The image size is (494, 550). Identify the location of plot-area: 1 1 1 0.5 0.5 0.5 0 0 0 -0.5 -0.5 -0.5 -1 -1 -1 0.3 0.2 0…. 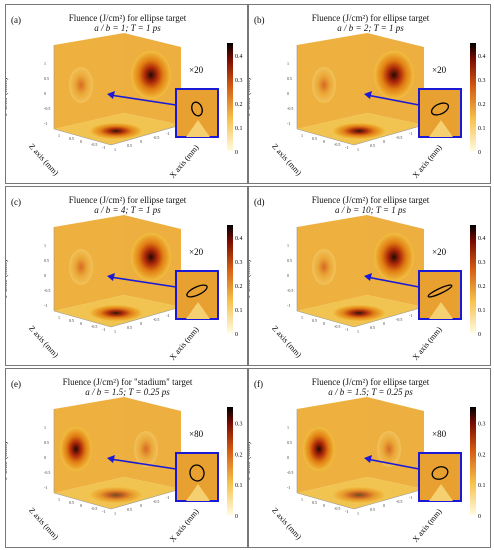
(386, 458).